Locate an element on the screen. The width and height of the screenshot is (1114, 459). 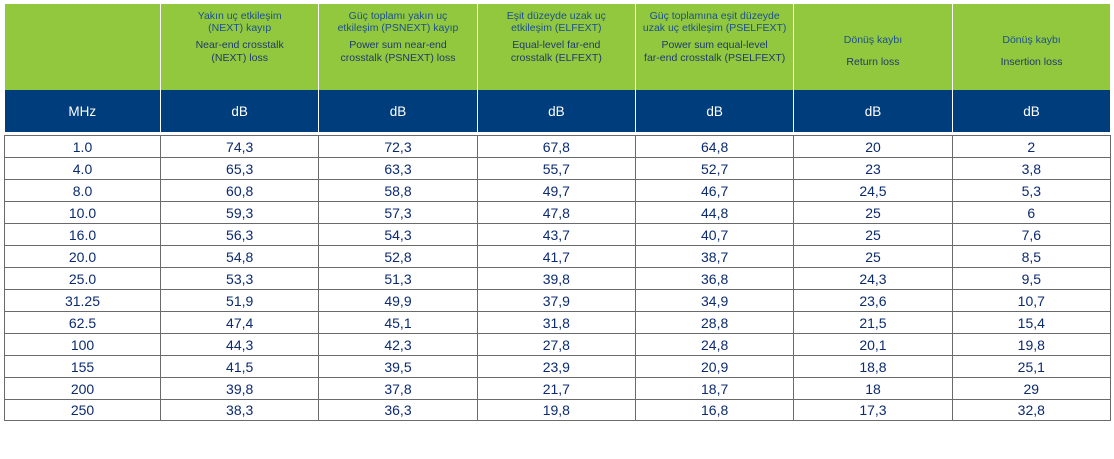
value-cell: 6 is located at coordinates (1031, 212).